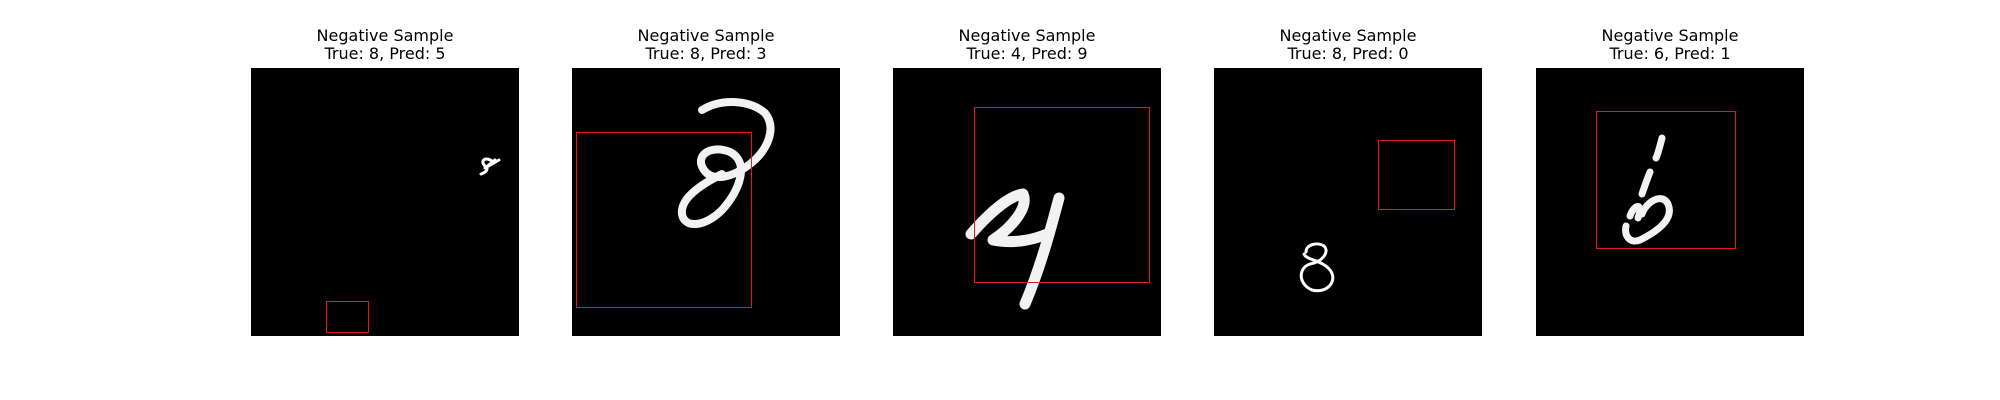  I want to click on panel-labels: True: 8, Pred: 3, so click(706, 53).